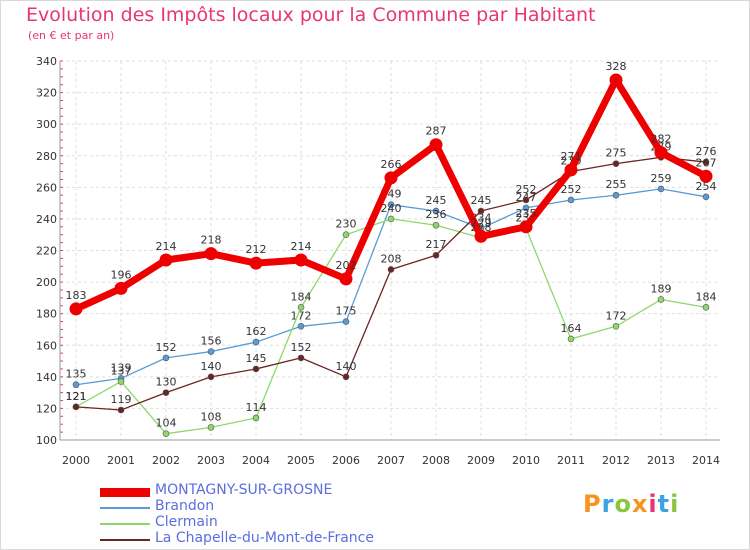  What do you see at coordinates (616, 315) in the screenshot?
I see `data-label-clermain: 172` at bounding box center [616, 315].